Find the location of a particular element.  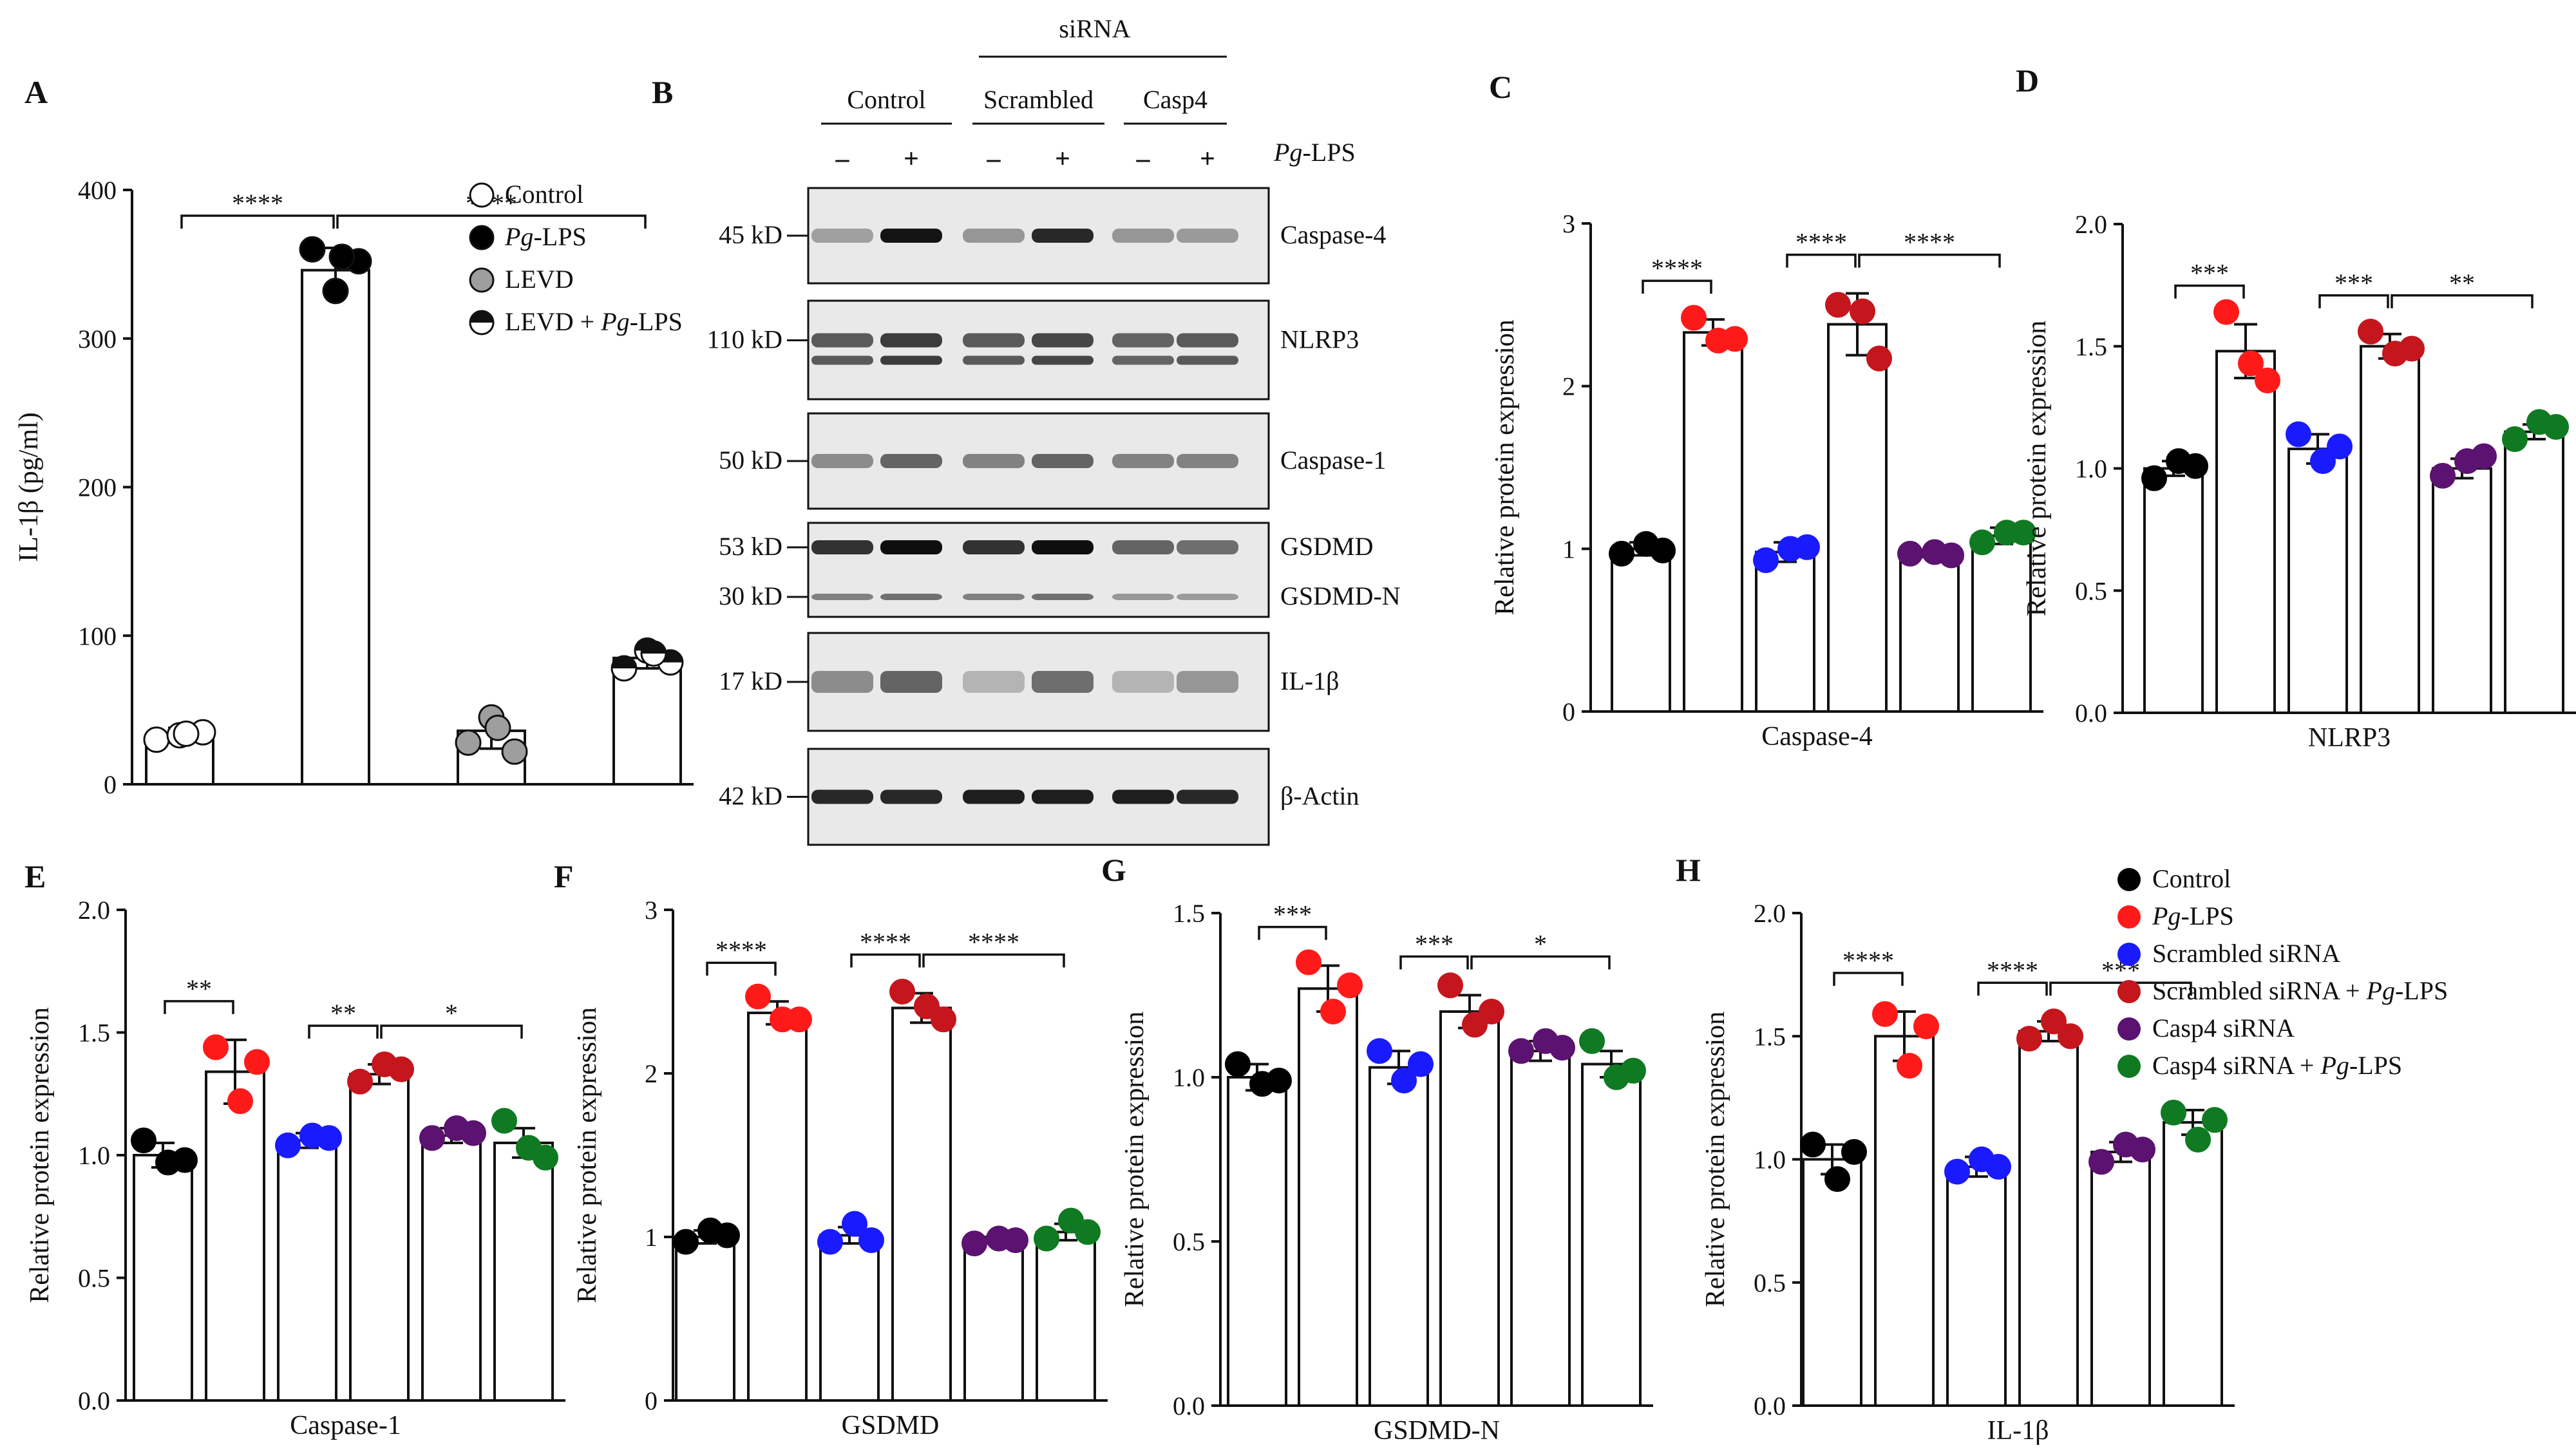

lps-label: Pg-LPS is located at coordinates (1315, 152).